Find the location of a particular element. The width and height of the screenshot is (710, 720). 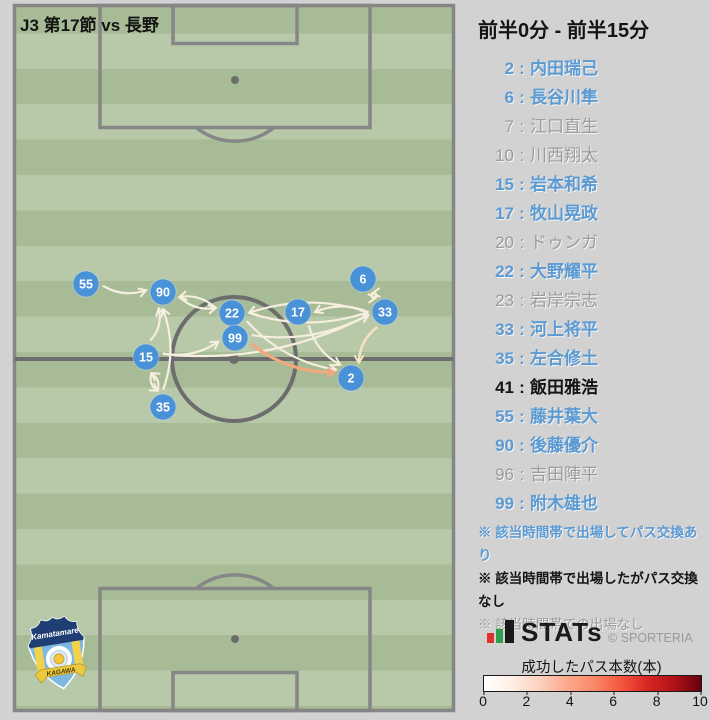

note-pass-exchange: ※ 該当時間帯で出場してパス交換あり is located at coordinates (588, 544).